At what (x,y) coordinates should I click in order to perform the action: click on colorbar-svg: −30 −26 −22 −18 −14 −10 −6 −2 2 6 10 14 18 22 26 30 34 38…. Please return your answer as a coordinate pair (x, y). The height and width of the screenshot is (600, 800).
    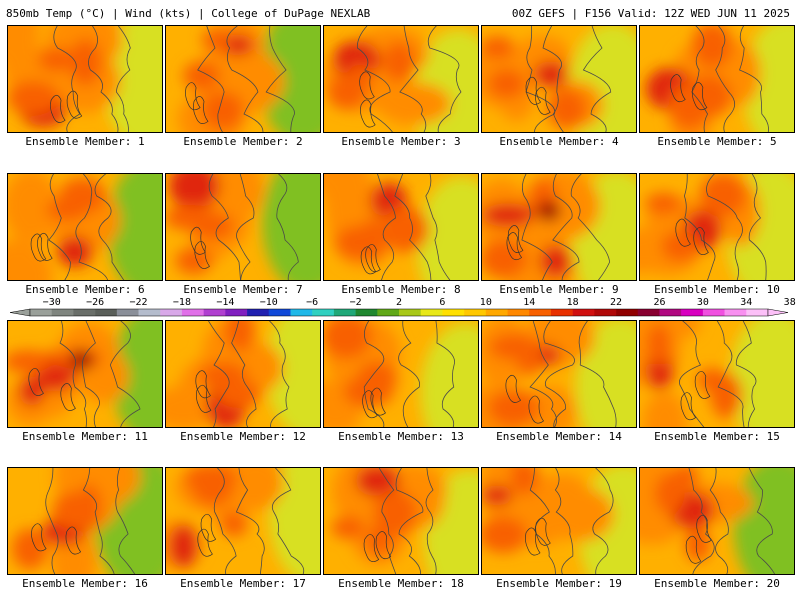
    Looking at the image, I should click on (402, 307).